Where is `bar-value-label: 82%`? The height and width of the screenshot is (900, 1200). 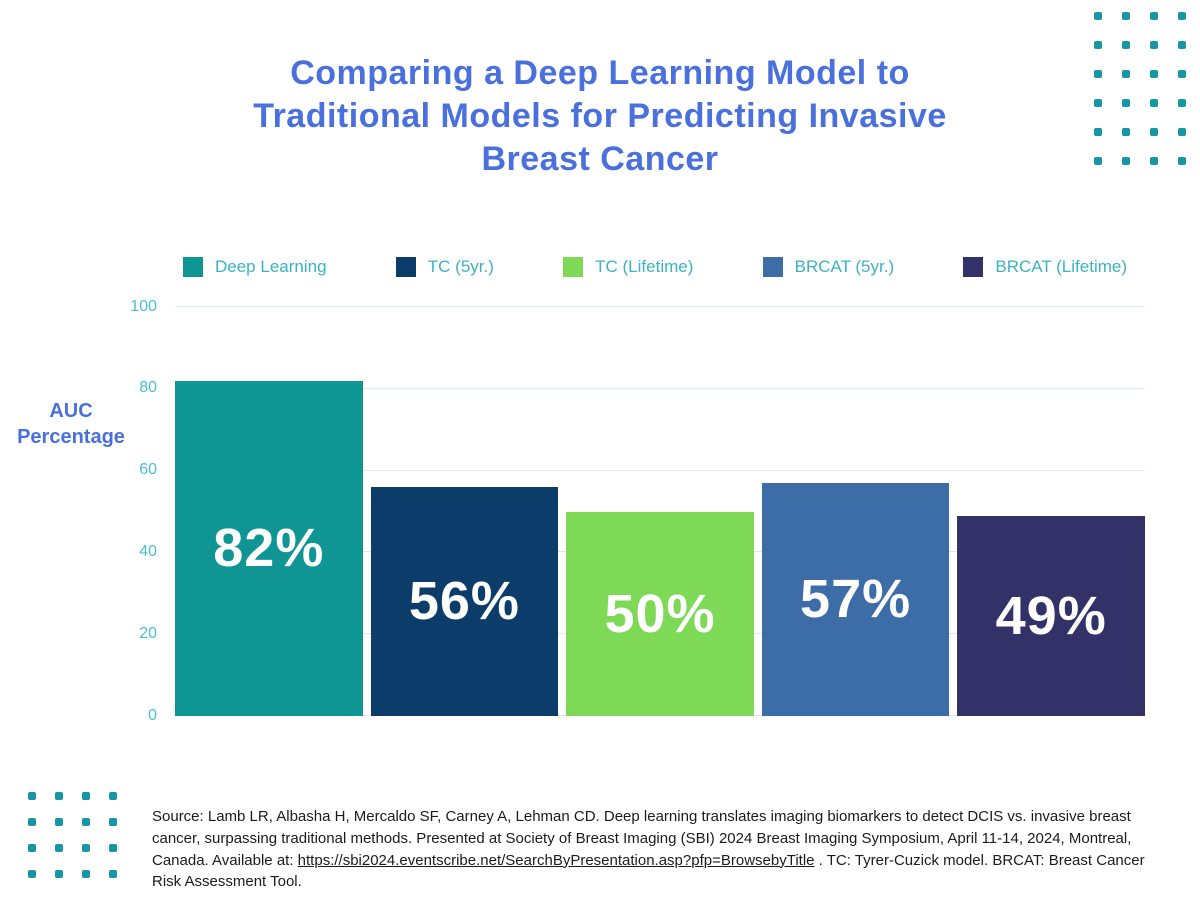
bar-value-label: 82% is located at coordinates (269, 548).